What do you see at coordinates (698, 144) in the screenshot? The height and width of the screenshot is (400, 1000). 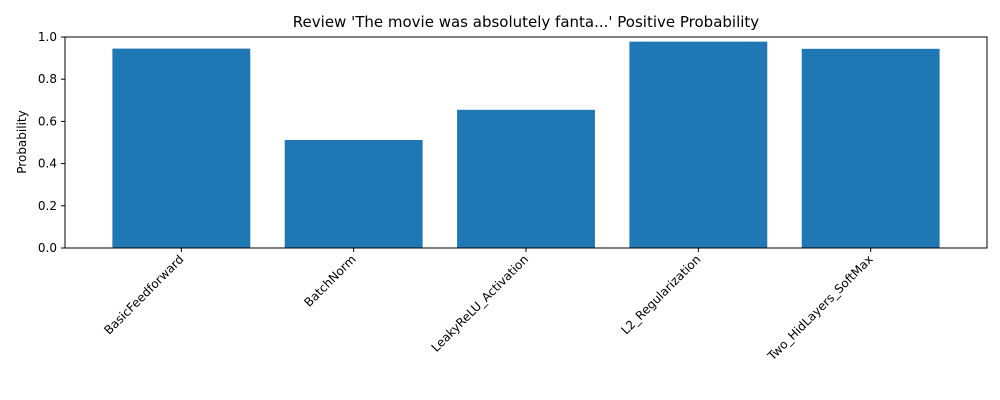 I see `bar-l2-regularization` at bounding box center [698, 144].